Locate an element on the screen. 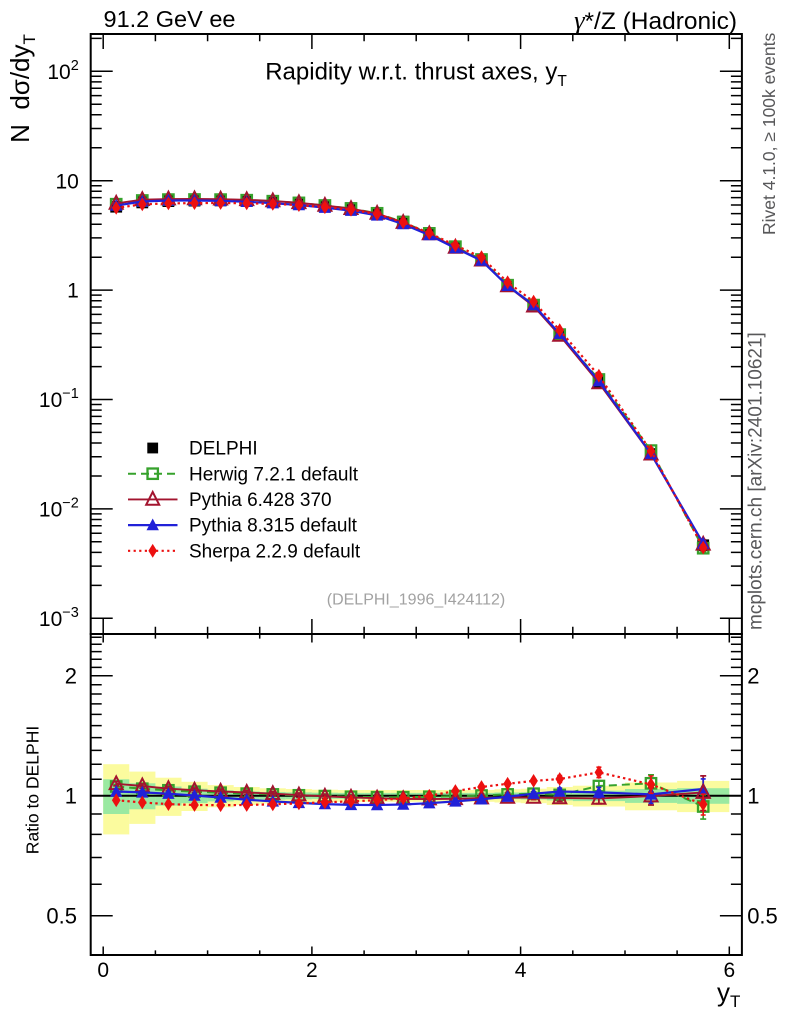 This screenshot has width=786, height=1024. svg-text: γ*/Z (Hadronic) is located at coordinates (655, 20).